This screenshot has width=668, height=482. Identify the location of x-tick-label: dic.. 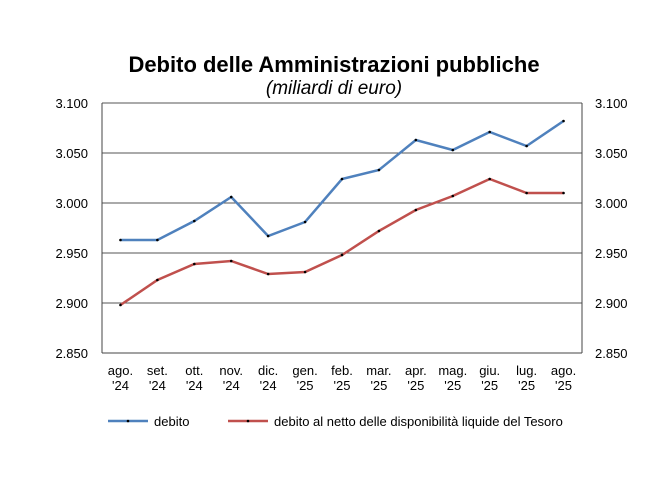
(268, 370).